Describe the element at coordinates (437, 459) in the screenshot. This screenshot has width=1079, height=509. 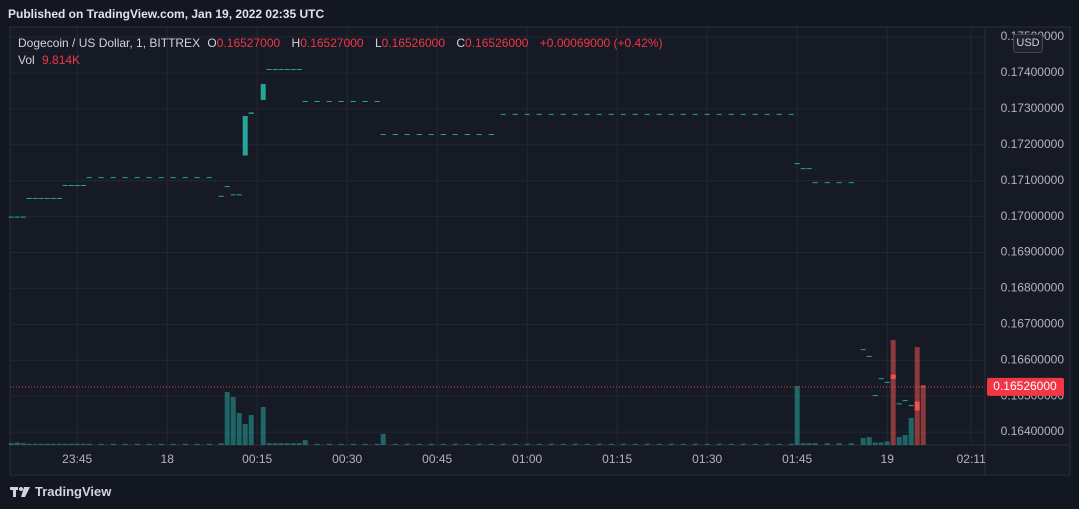
I see `x-tick-label: 00:45` at that location.